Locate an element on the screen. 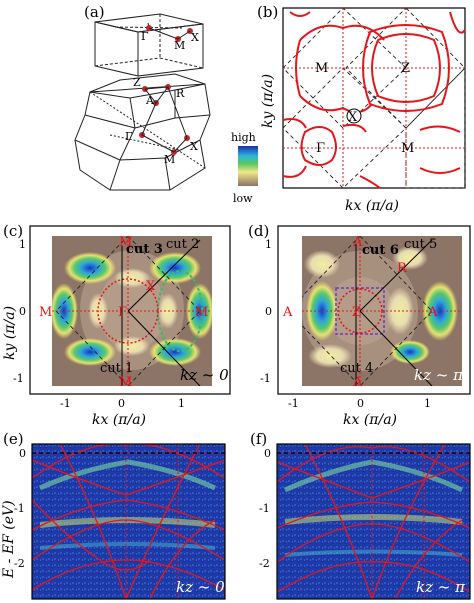 The image size is (474, 603). bz-label-x: X is located at coordinates (194, 146).